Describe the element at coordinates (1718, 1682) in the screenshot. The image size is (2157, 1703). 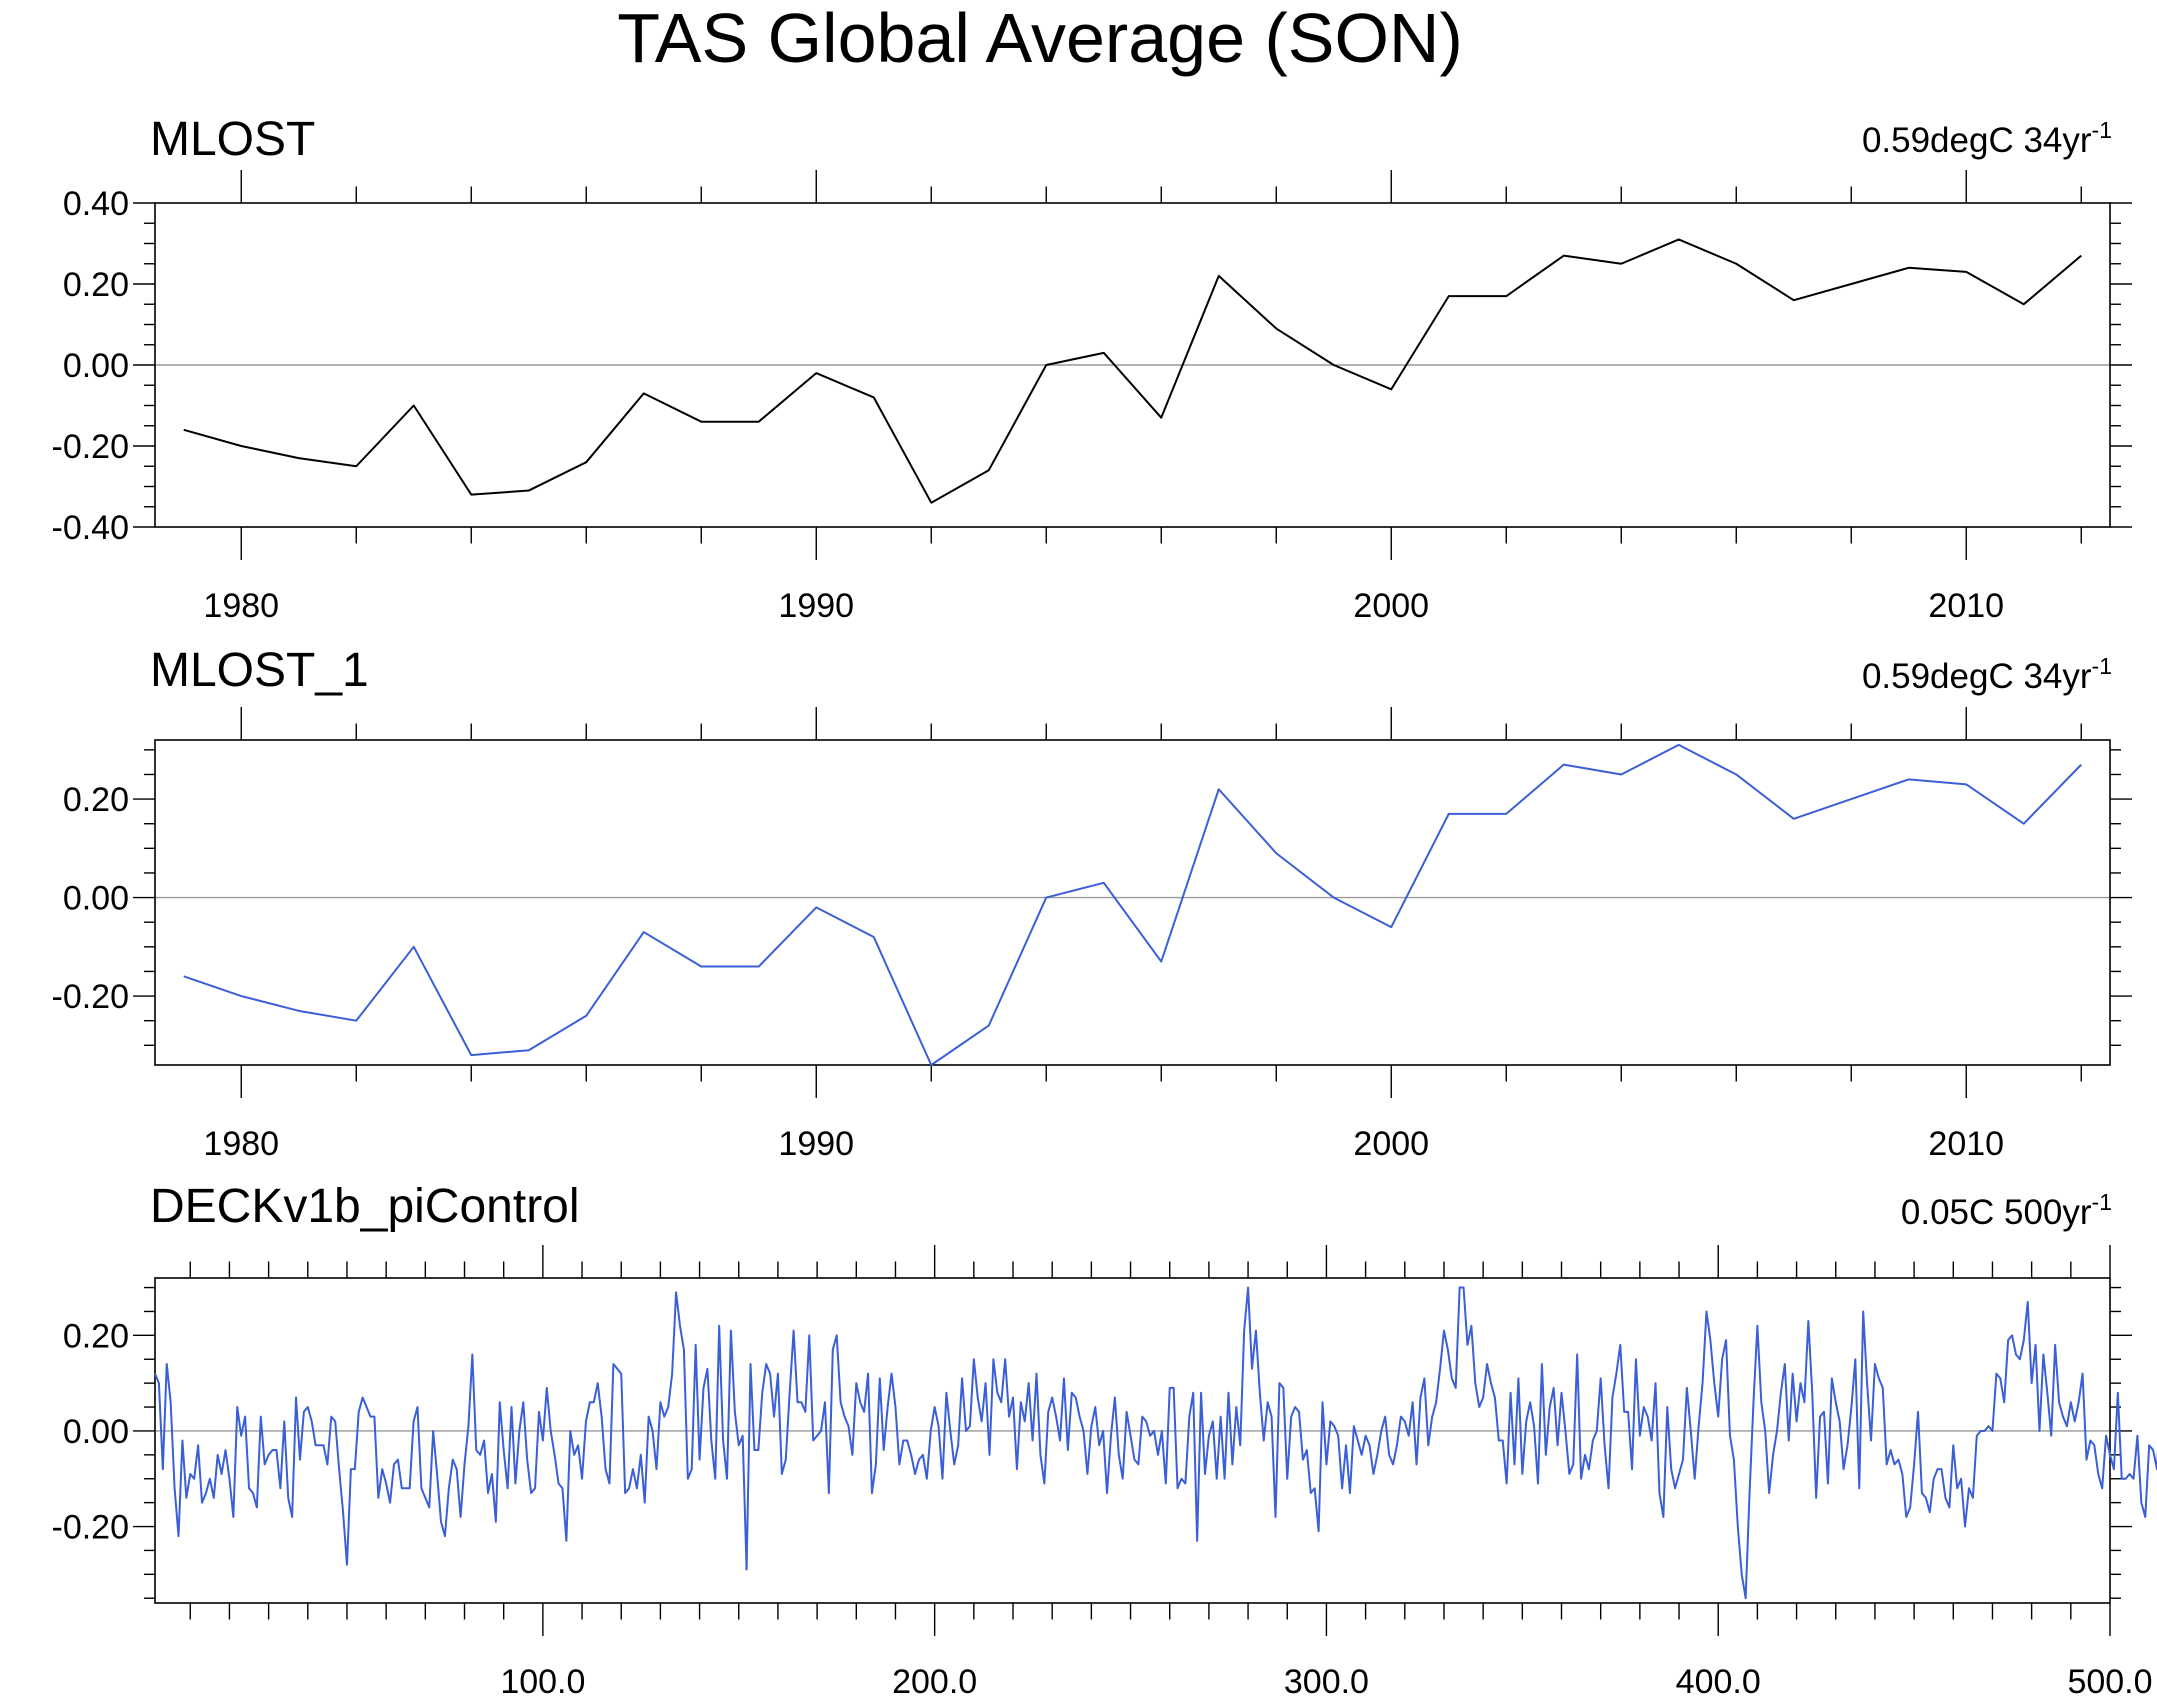
I see `x-tick-label: 400.0` at that location.